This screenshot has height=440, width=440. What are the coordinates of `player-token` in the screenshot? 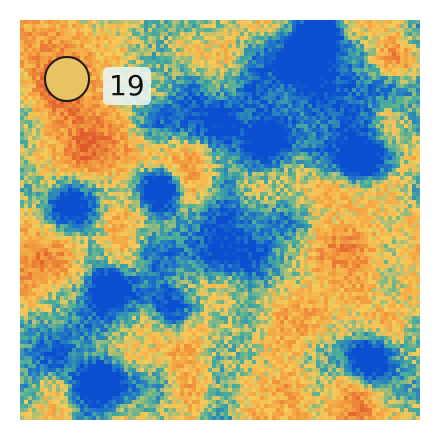 It's located at (67, 79).